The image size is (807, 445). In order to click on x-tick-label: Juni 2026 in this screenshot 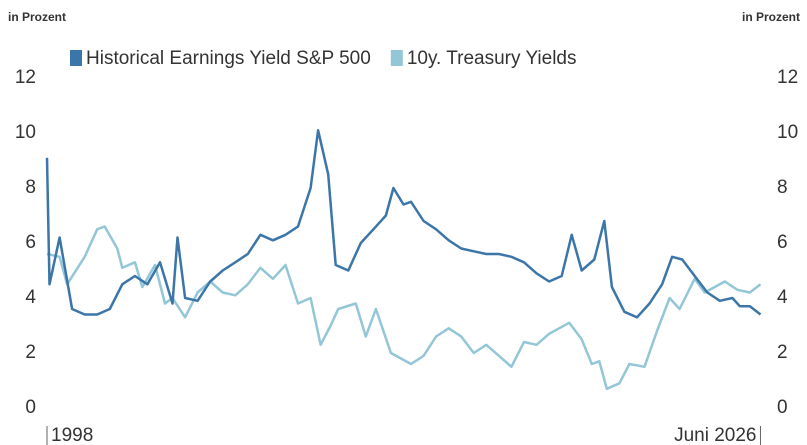, I will do `click(715, 435)`.